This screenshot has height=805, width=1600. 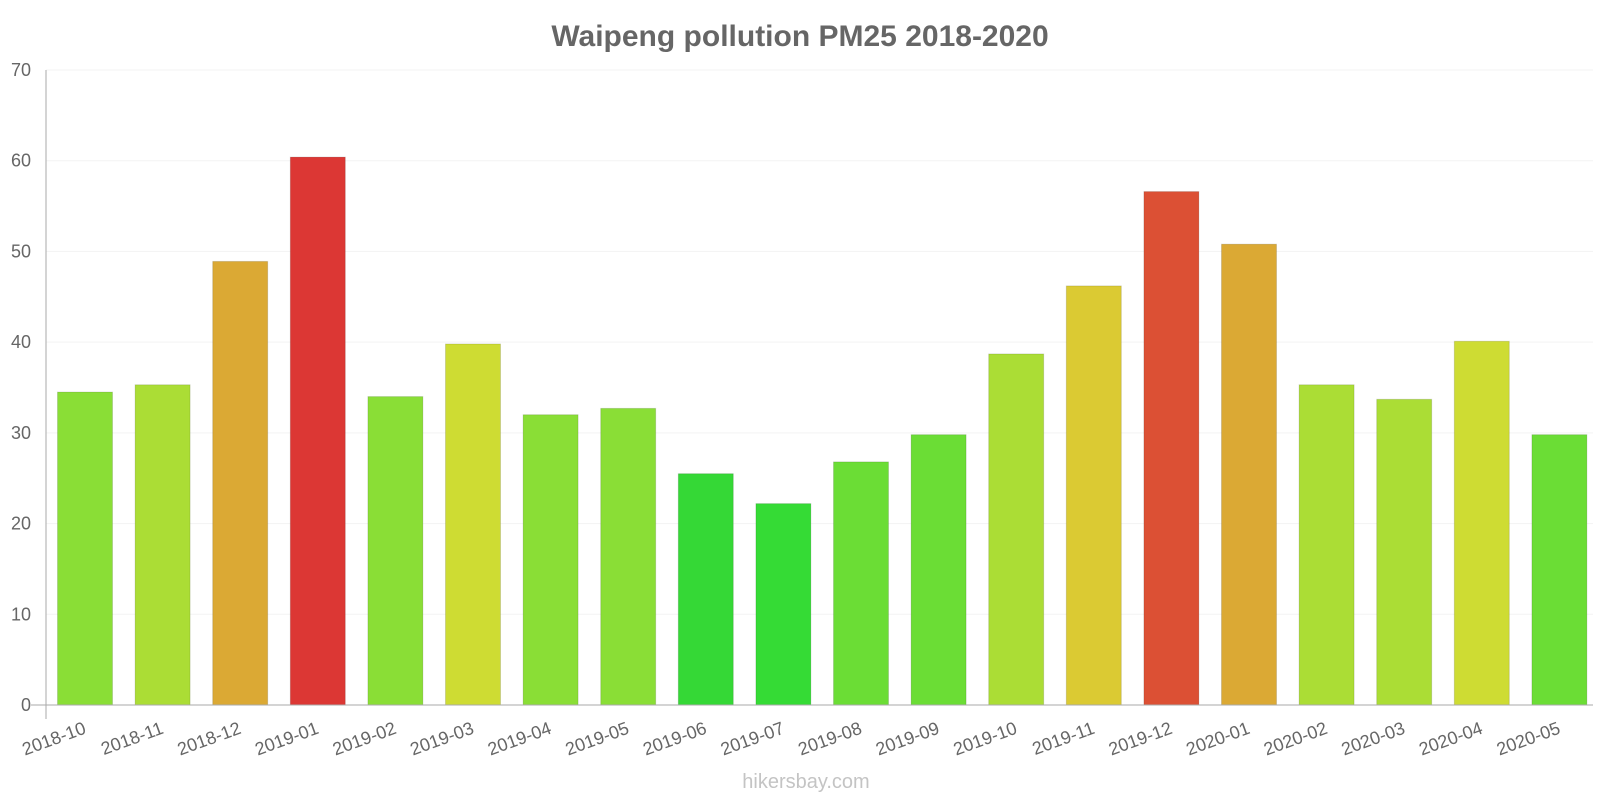 I want to click on y-tick-label-10: 10, so click(x=21, y=614).